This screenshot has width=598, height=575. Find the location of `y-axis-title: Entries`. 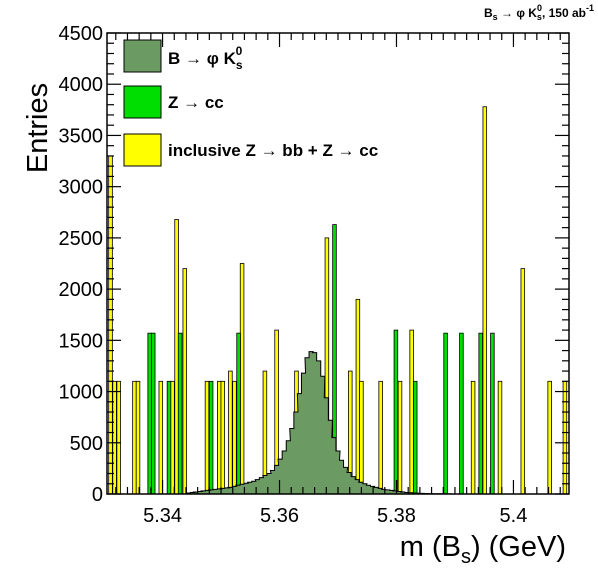

y-axis-title: Entries is located at coordinates (38, 128).